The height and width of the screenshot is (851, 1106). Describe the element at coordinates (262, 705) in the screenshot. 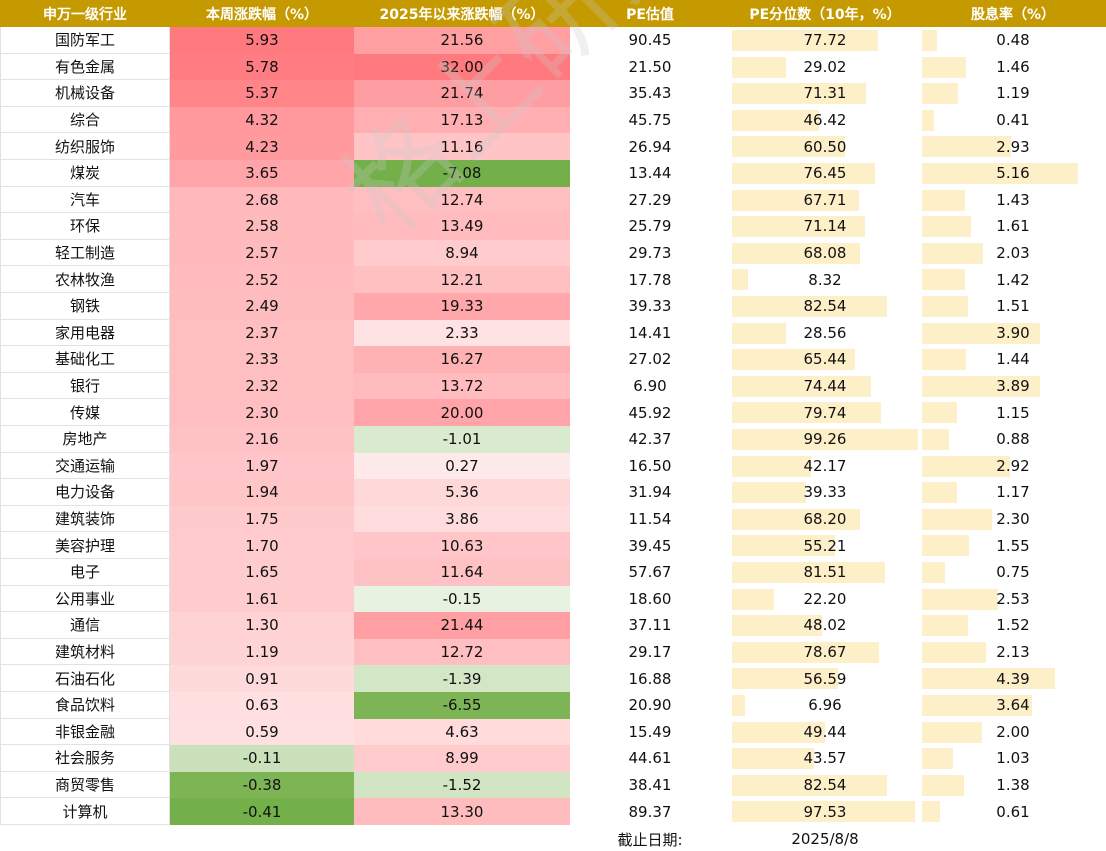

I see `week-change-cell: 0.63` at that location.